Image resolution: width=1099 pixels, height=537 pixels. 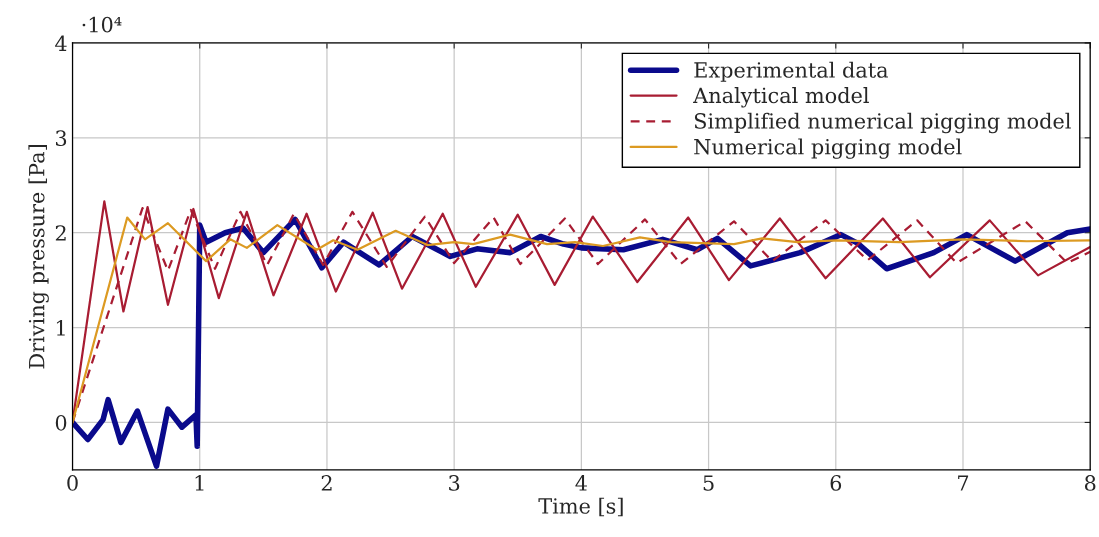 I want to click on x-tick-label: 7, so click(x=963, y=483).